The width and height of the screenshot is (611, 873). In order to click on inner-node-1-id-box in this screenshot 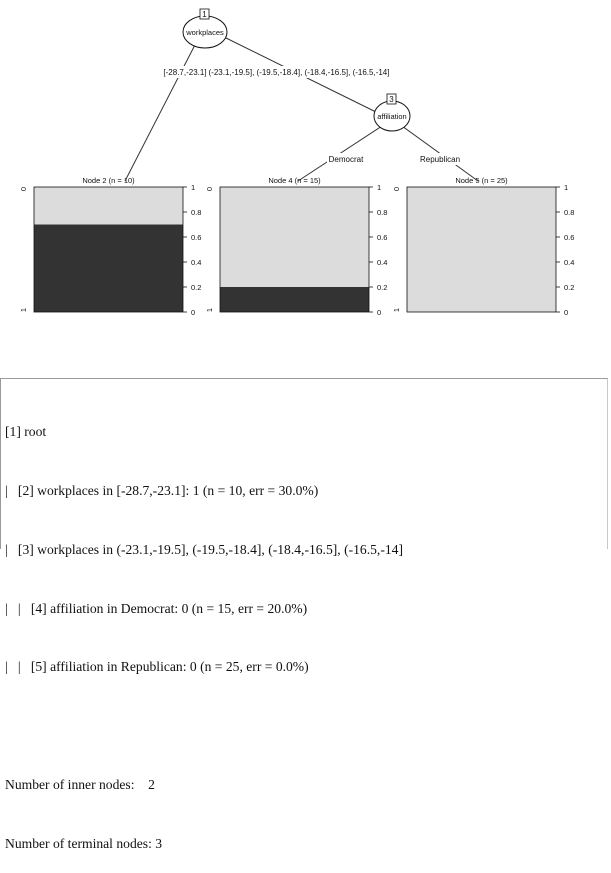, I will do `click(204, 14)`.